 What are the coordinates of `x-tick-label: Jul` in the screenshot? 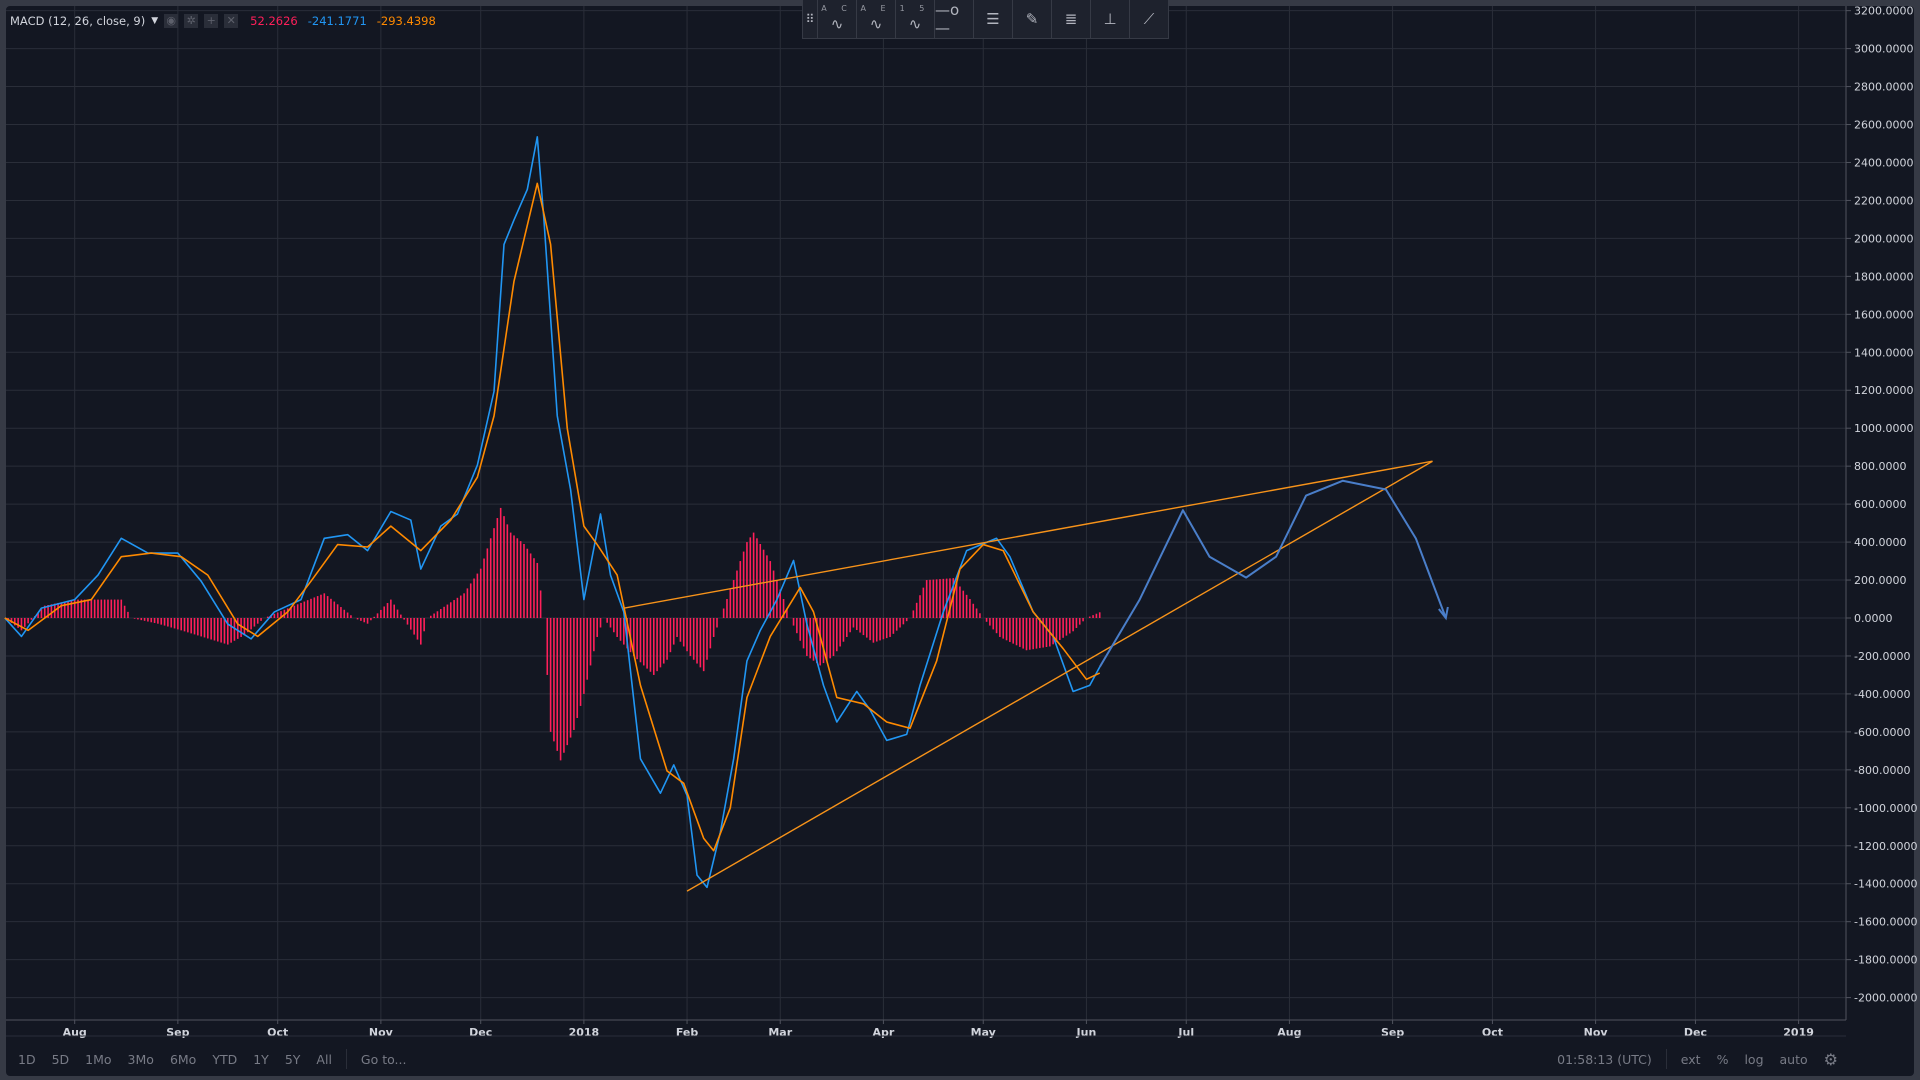 It's located at (1185, 1032).